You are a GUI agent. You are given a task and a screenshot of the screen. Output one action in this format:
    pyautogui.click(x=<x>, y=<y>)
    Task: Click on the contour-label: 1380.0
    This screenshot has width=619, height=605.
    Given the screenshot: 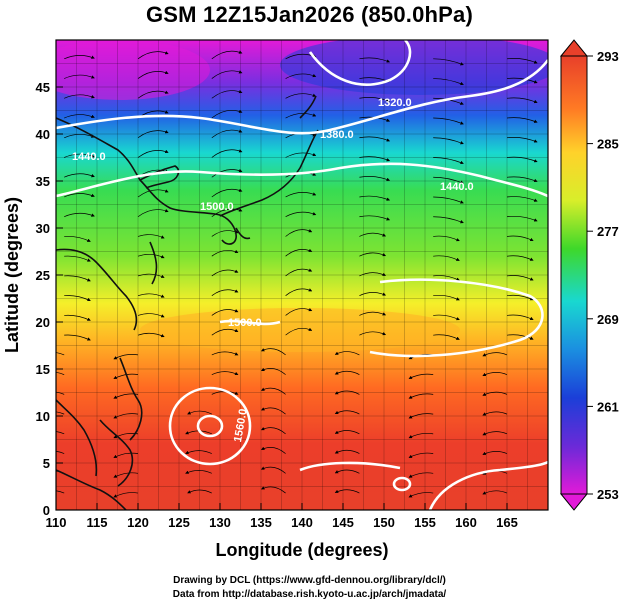 What is the action you would take?
    pyautogui.click(x=337, y=135)
    